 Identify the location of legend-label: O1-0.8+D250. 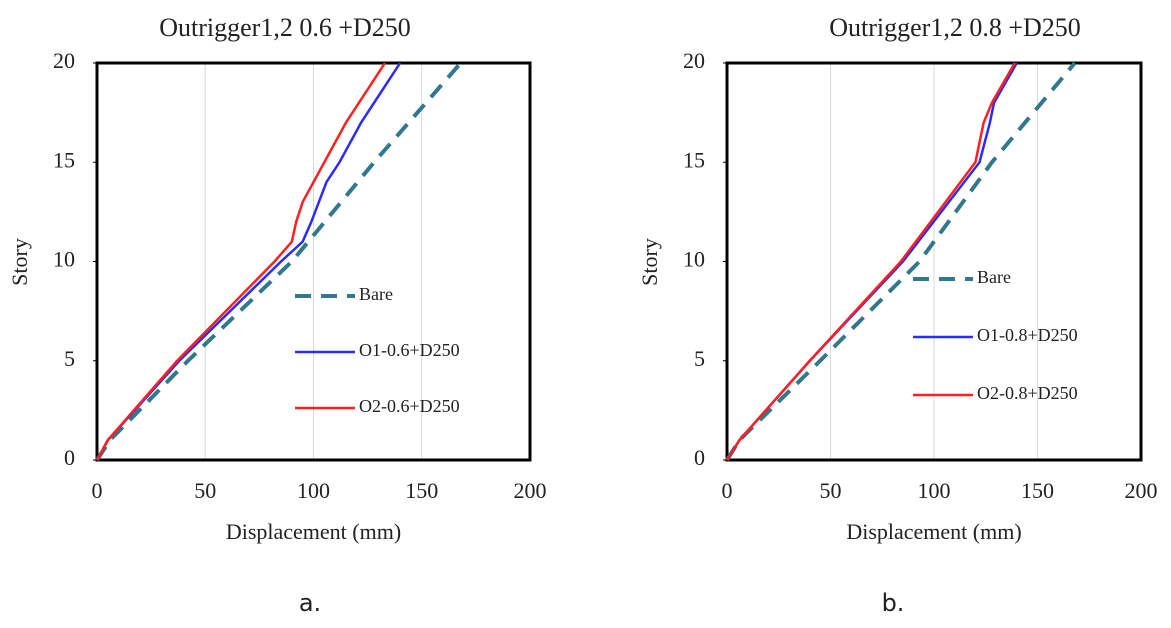
(1027, 335).